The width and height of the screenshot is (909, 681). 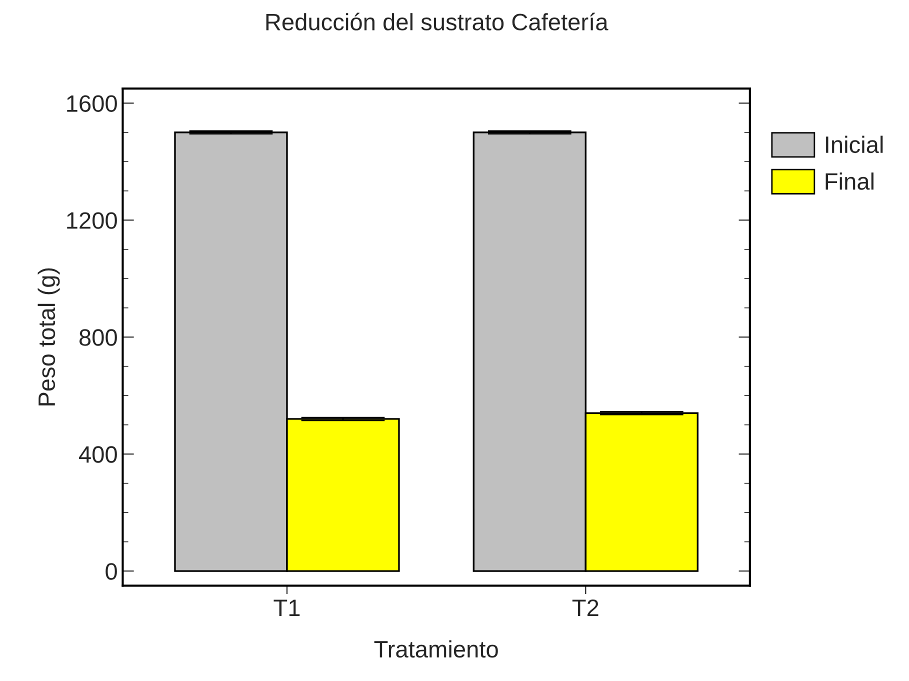 I want to click on y-tick-label: 1600, so click(x=92, y=103).